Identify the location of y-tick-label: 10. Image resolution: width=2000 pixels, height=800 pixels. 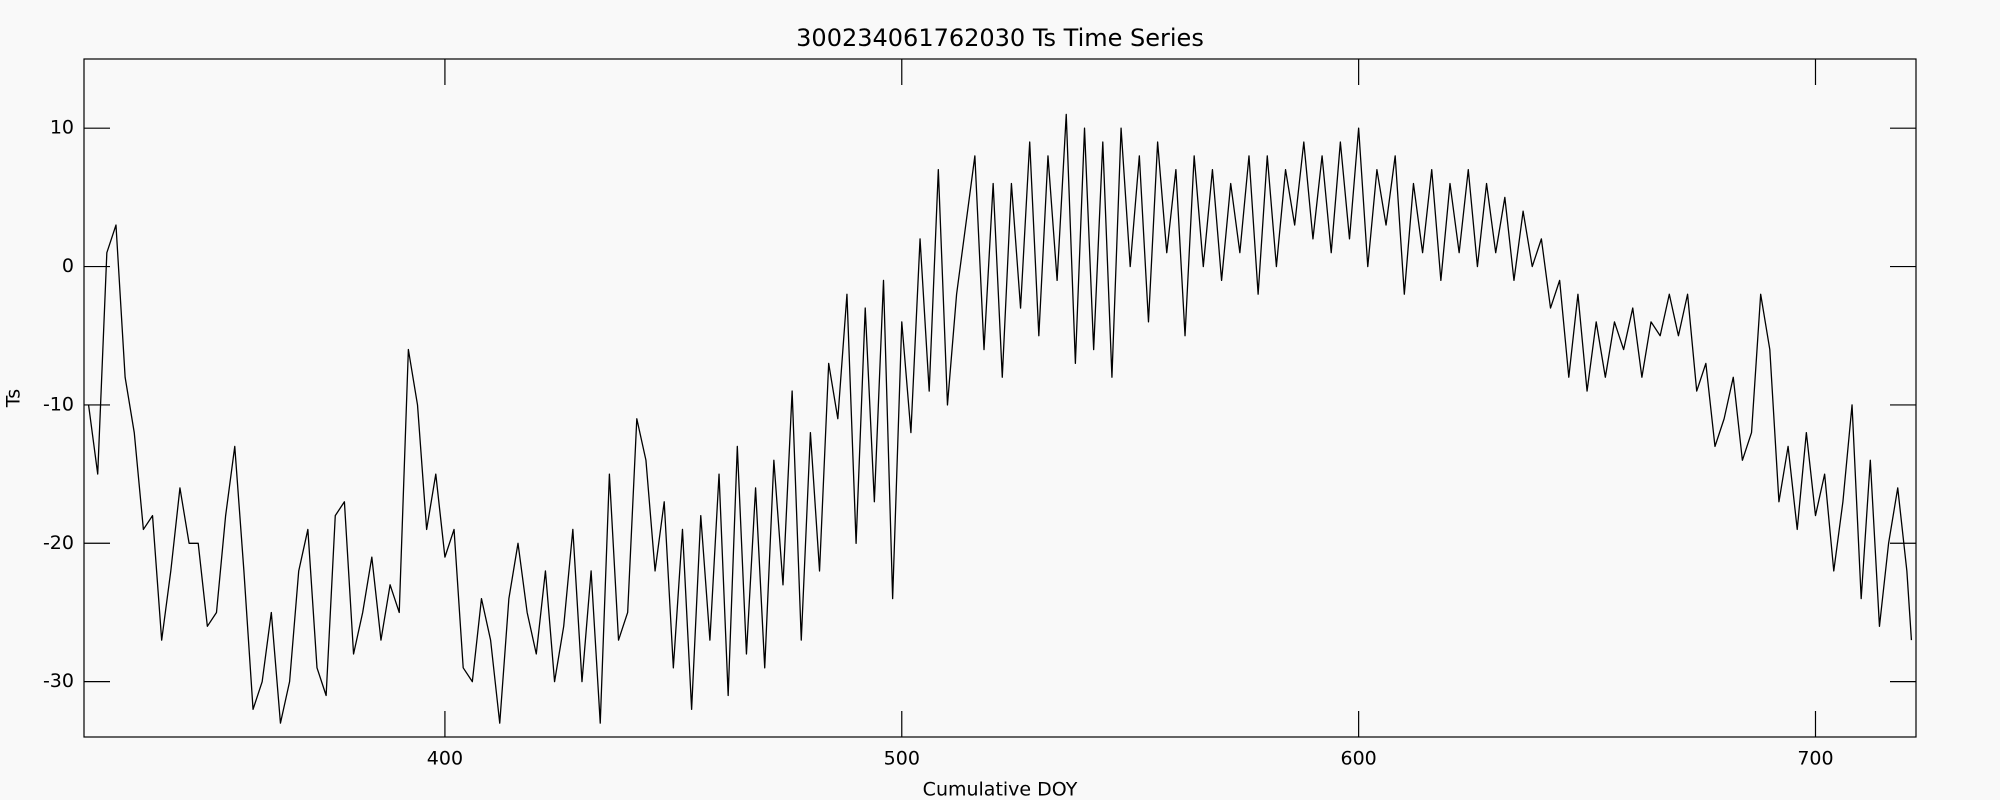
(62, 128).